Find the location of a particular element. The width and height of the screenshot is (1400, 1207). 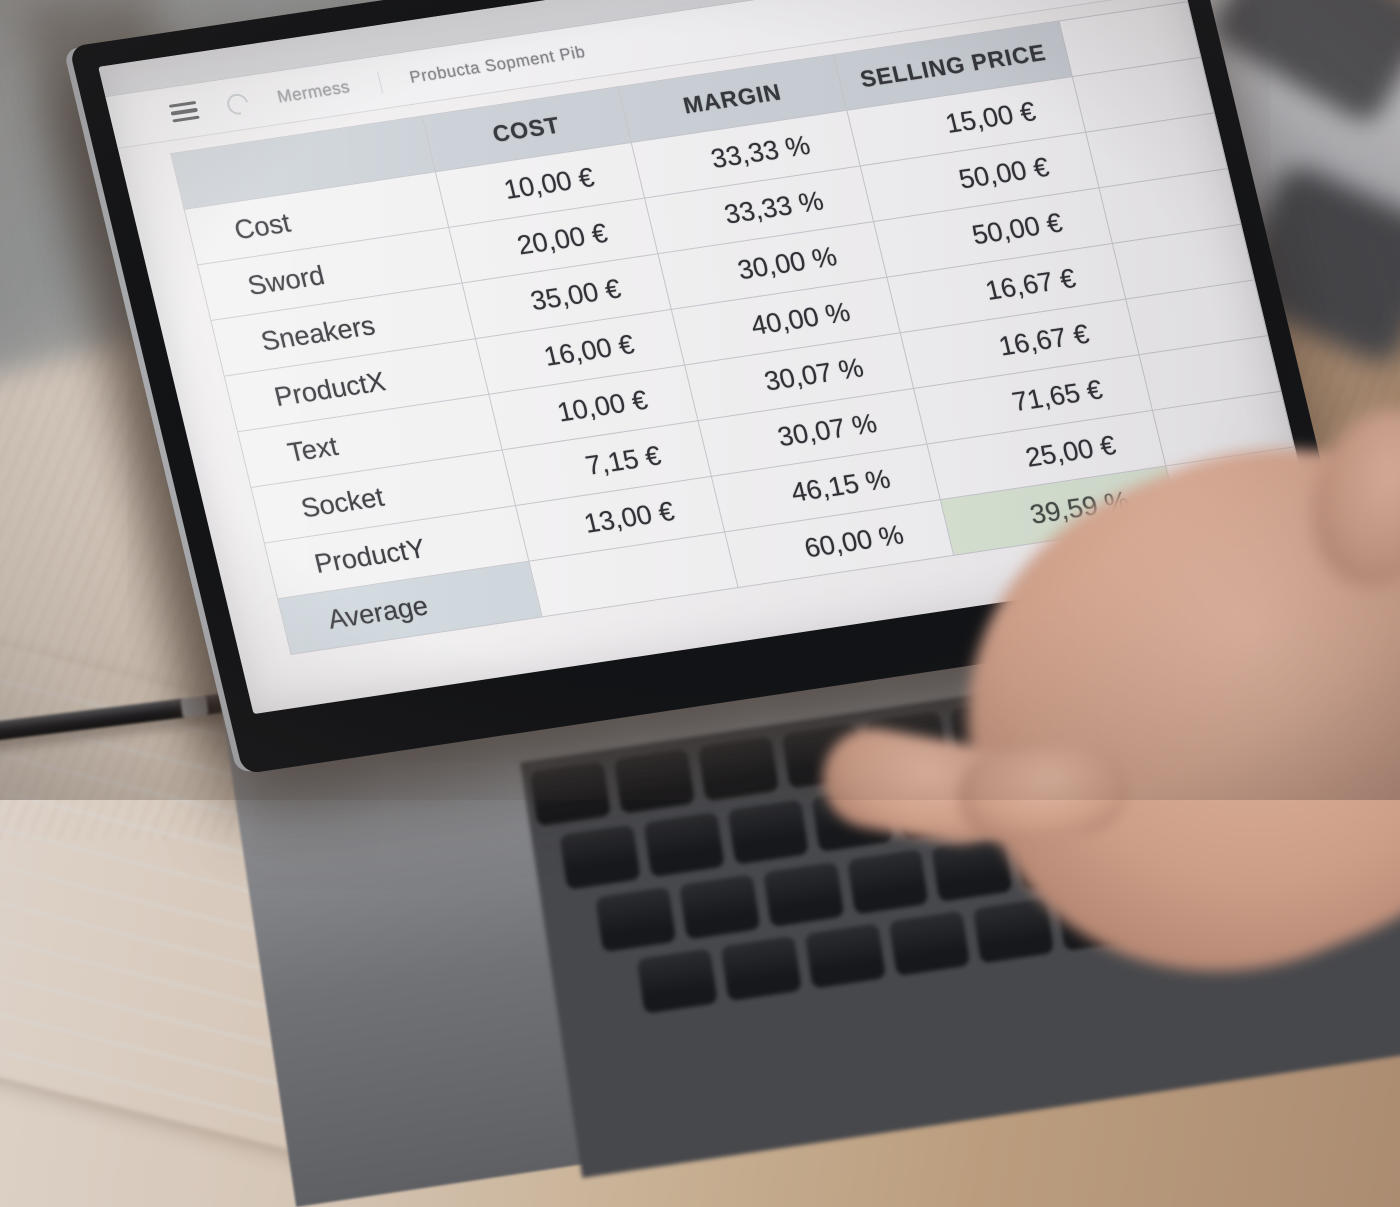

site-name: Mermess is located at coordinates (313, 92).